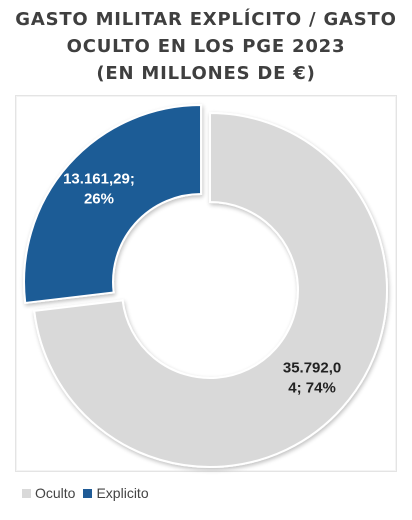 This screenshot has width=412, height=520. I want to click on legend-item-explicito: Explicito, so click(116, 493).